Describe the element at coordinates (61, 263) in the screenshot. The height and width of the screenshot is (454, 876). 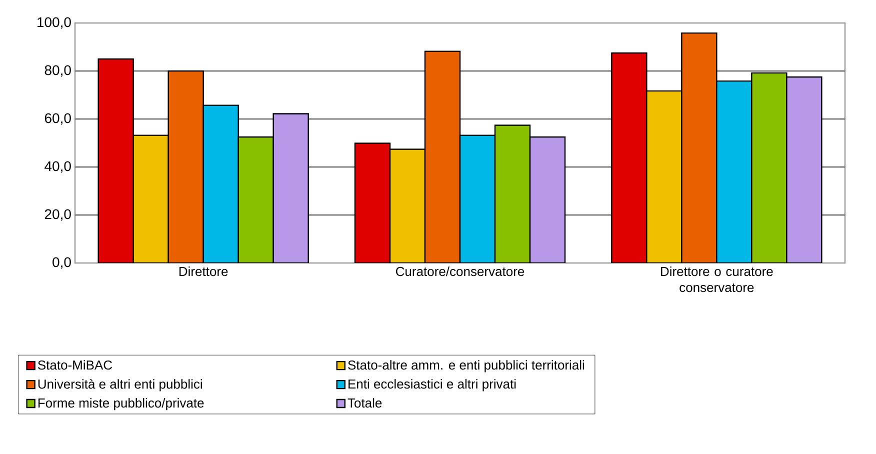
I see `y-tick-label: 0,0` at that location.